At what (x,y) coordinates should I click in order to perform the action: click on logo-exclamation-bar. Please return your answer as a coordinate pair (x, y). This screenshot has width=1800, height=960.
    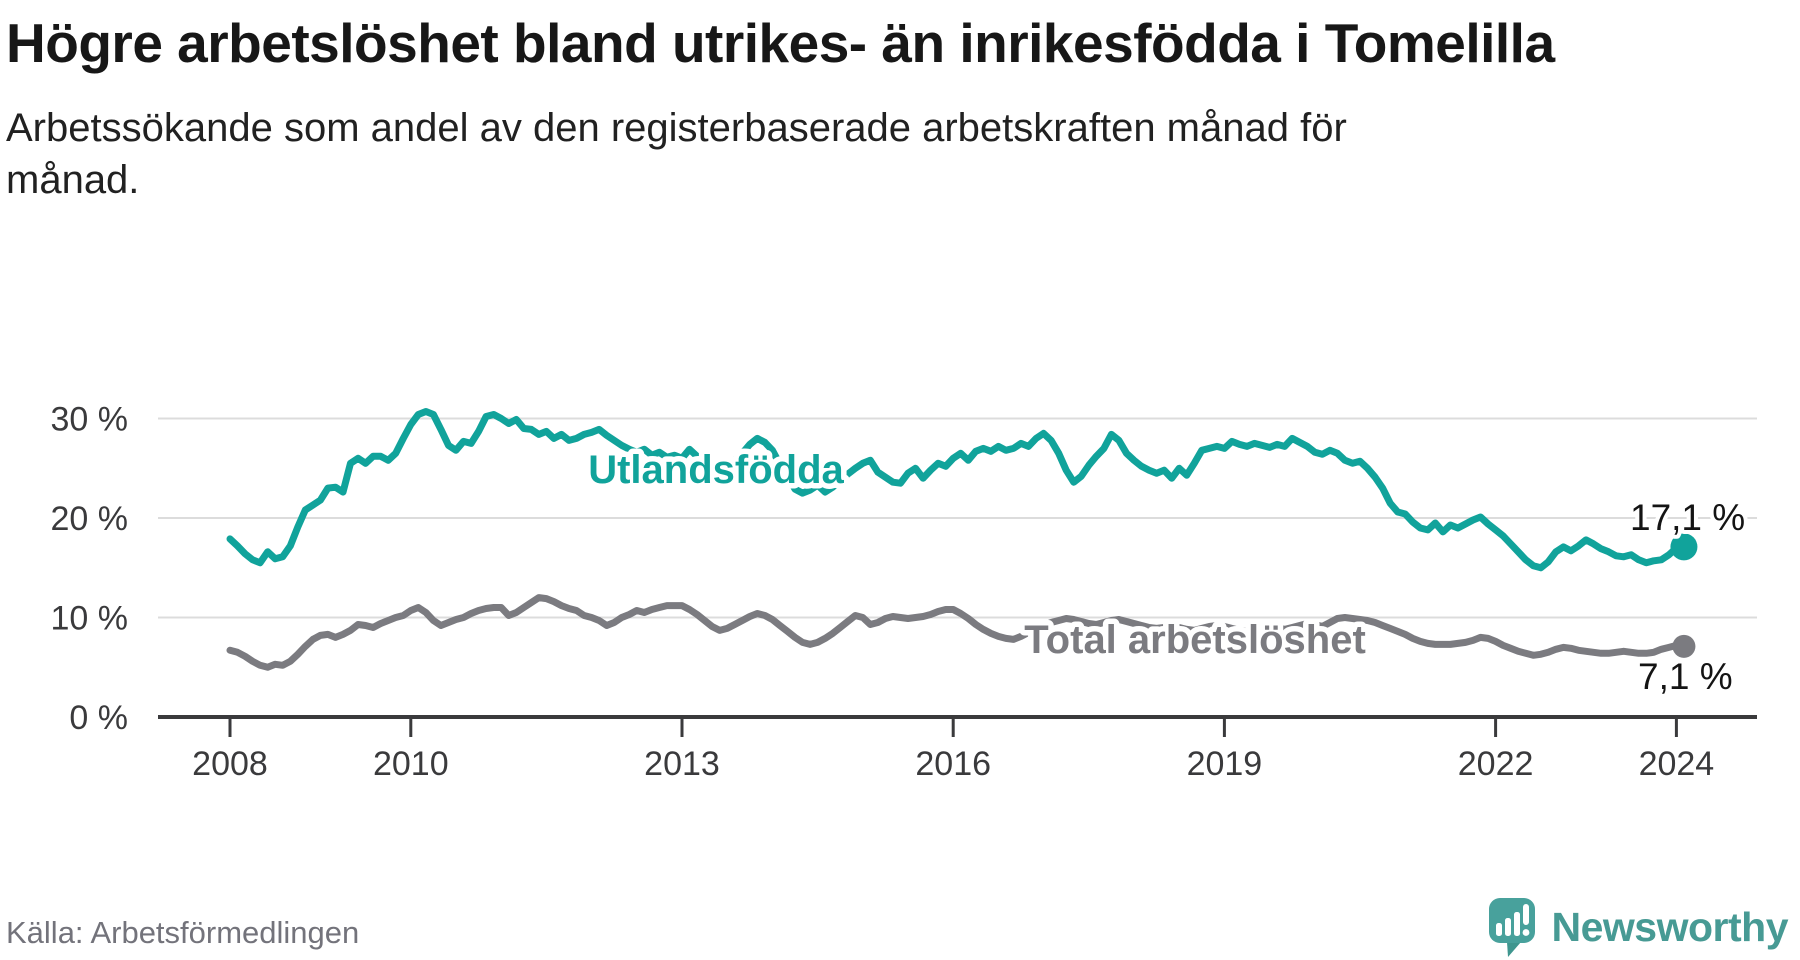
    Looking at the image, I should click on (1525, 914).